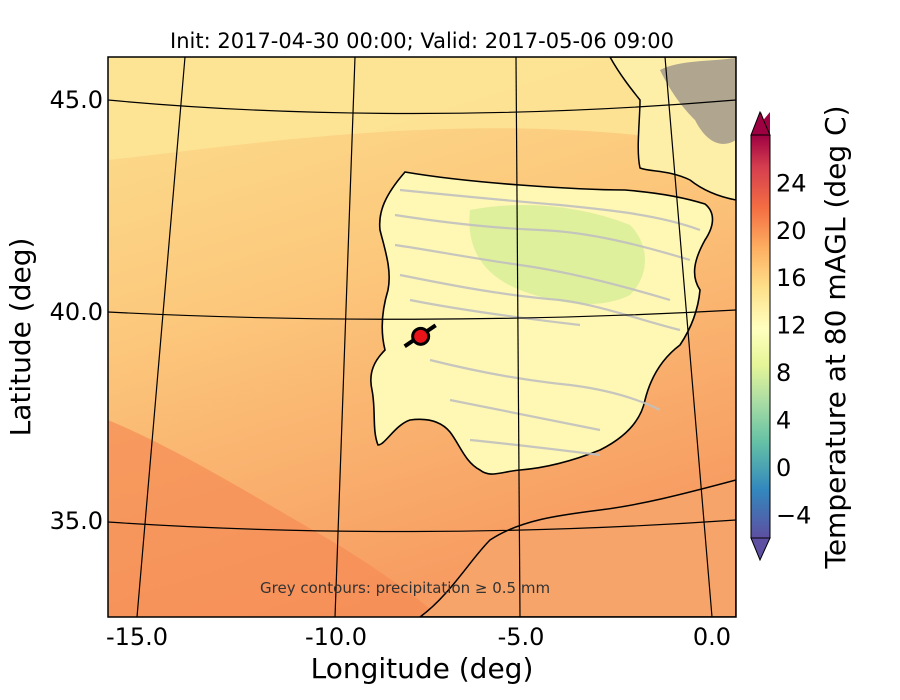  I want to click on central-plateau-cool, so click(557, 255).